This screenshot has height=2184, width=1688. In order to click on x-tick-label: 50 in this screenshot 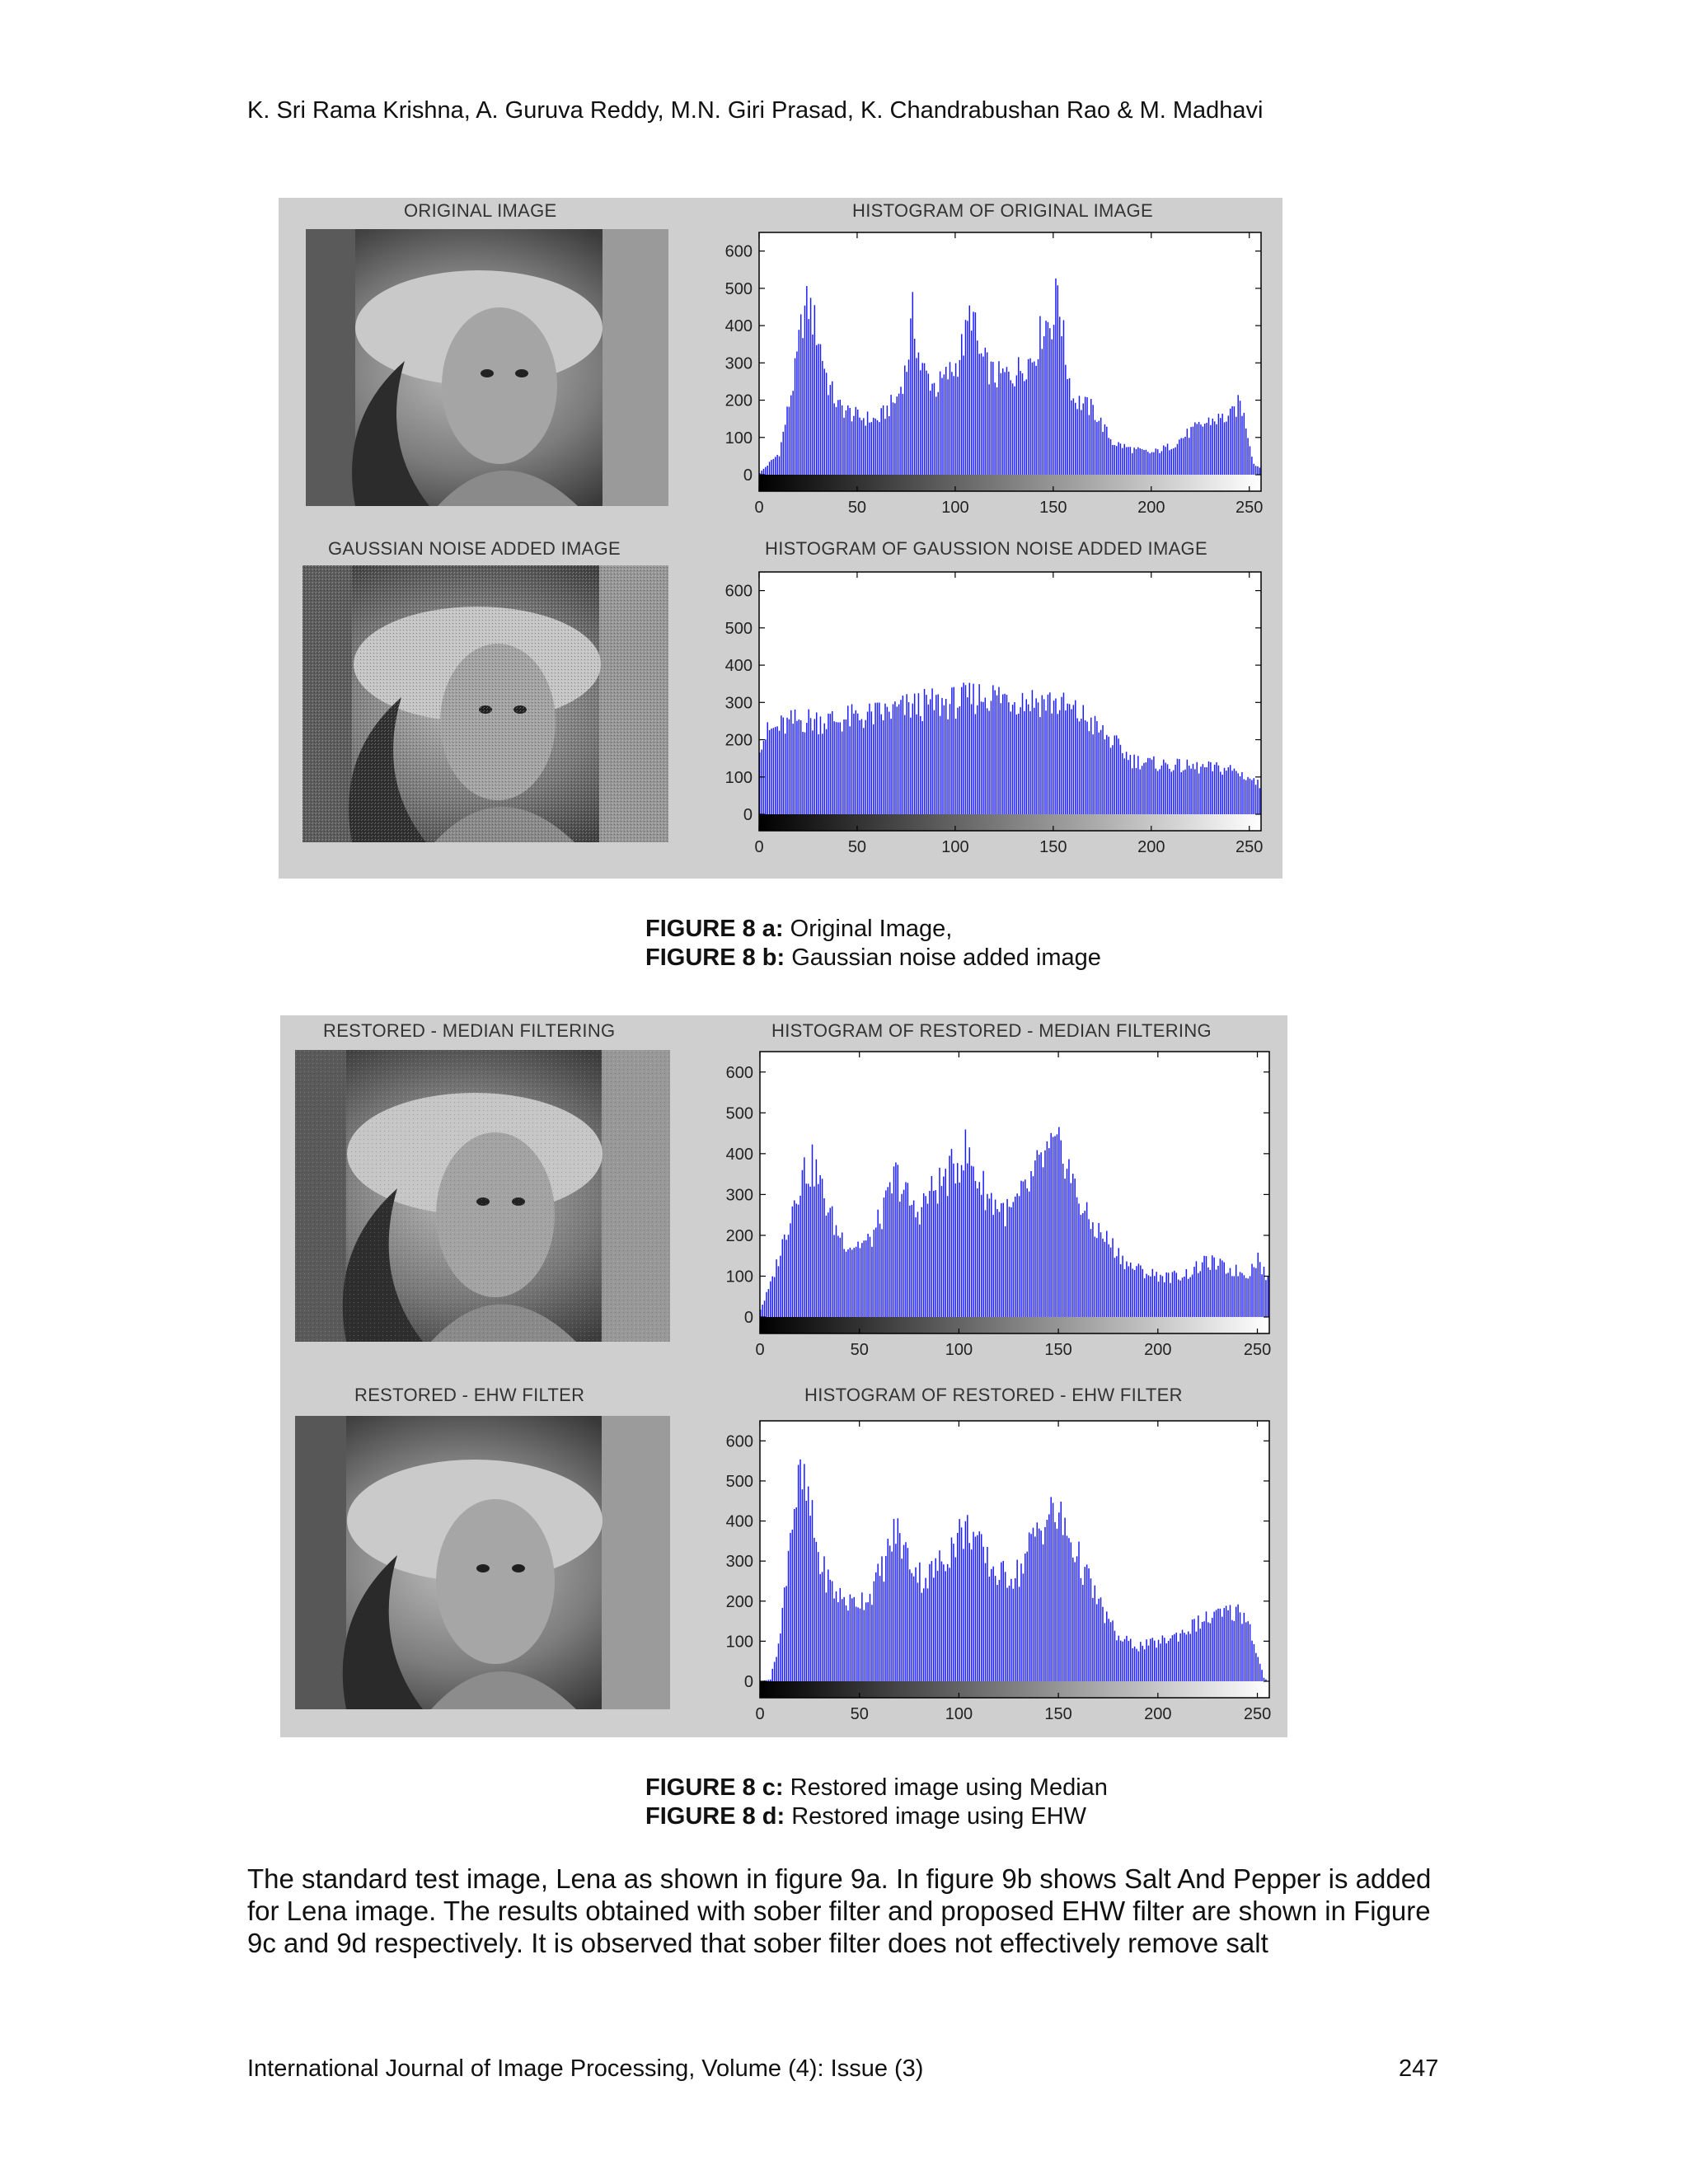, I will do `click(860, 1714)`.